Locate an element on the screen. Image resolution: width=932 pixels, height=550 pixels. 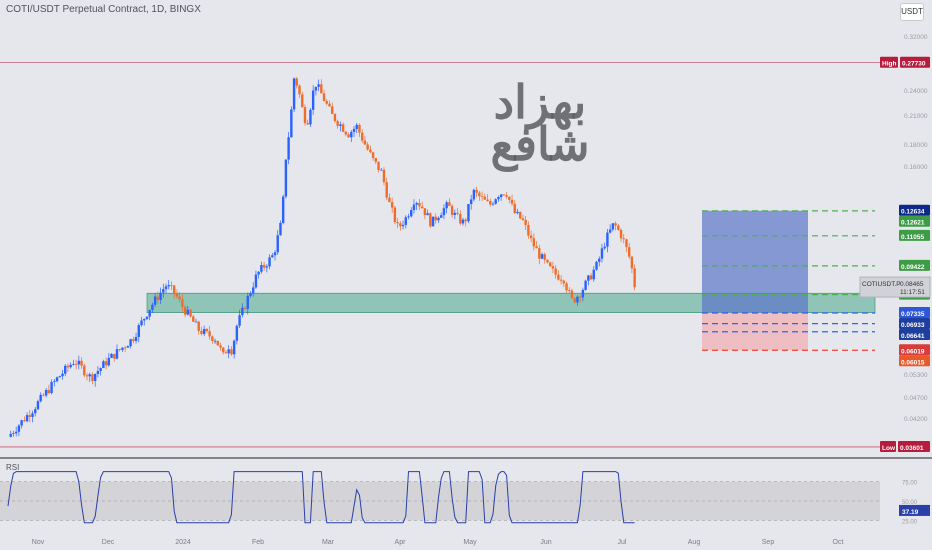
rsi-level-label: 50.00 is located at coordinates (910, 503).